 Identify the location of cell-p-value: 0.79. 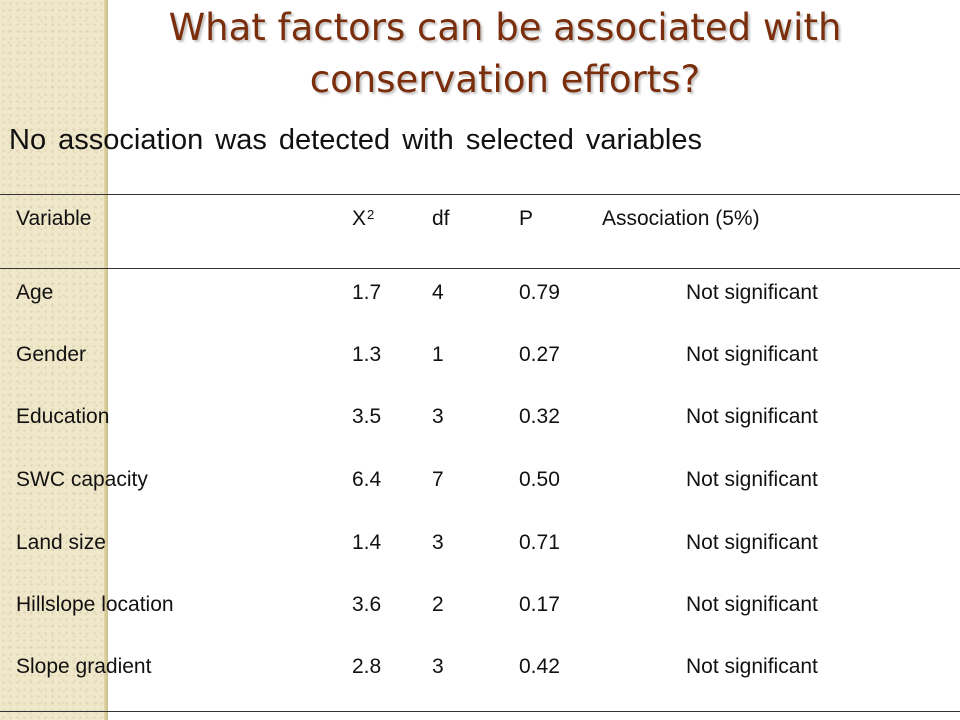
(539, 292).